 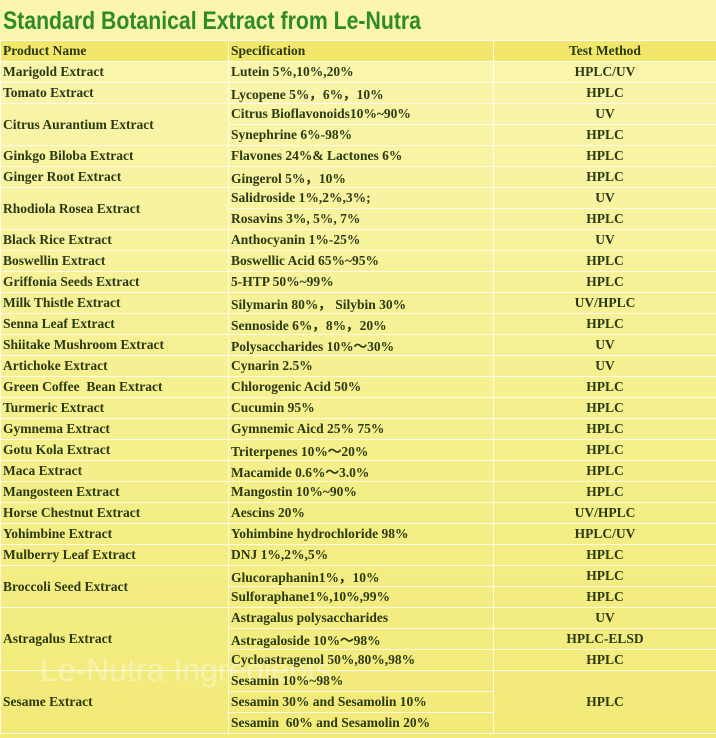 What do you see at coordinates (114, 93) in the screenshot?
I see `product-cell: Tomato Extract` at bounding box center [114, 93].